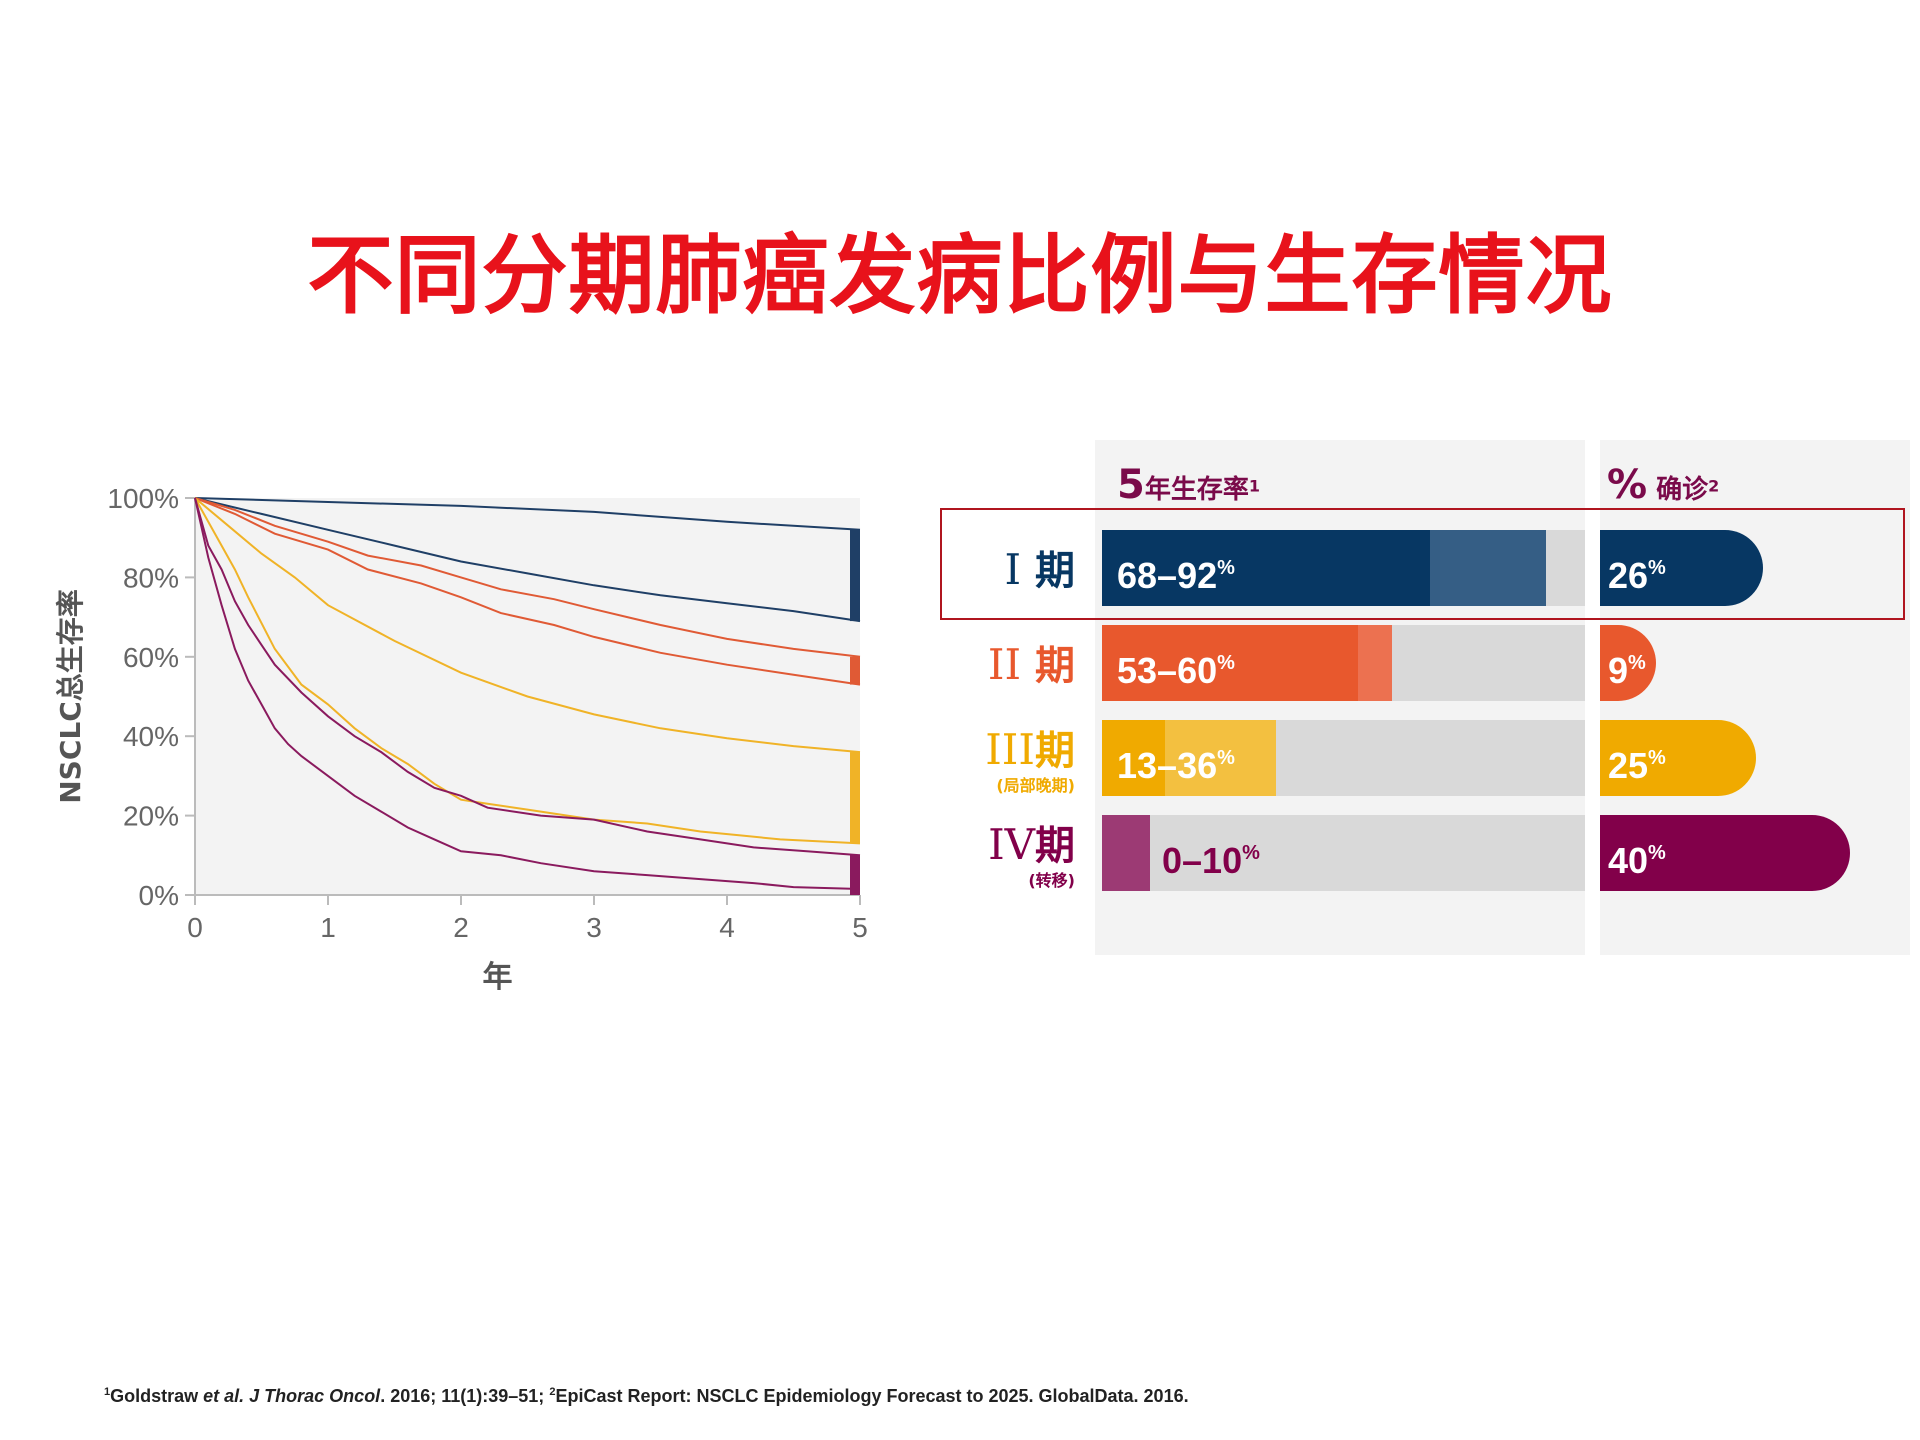 The image size is (1920, 1440). Describe the element at coordinates (498, 977) in the screenshot. I see `x-axis-title: 年` at that location.